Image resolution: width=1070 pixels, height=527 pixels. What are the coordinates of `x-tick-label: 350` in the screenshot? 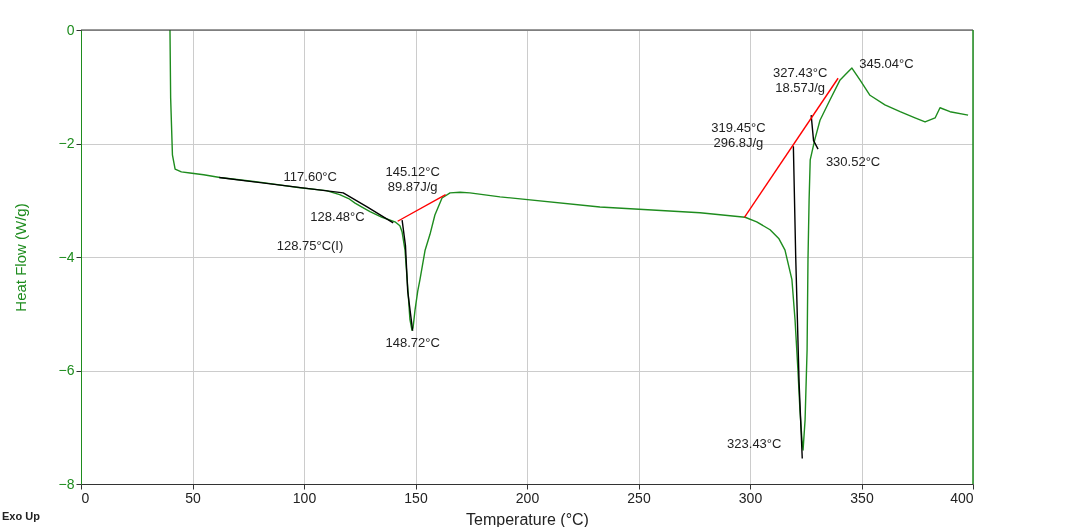 It's located at (862, 497).